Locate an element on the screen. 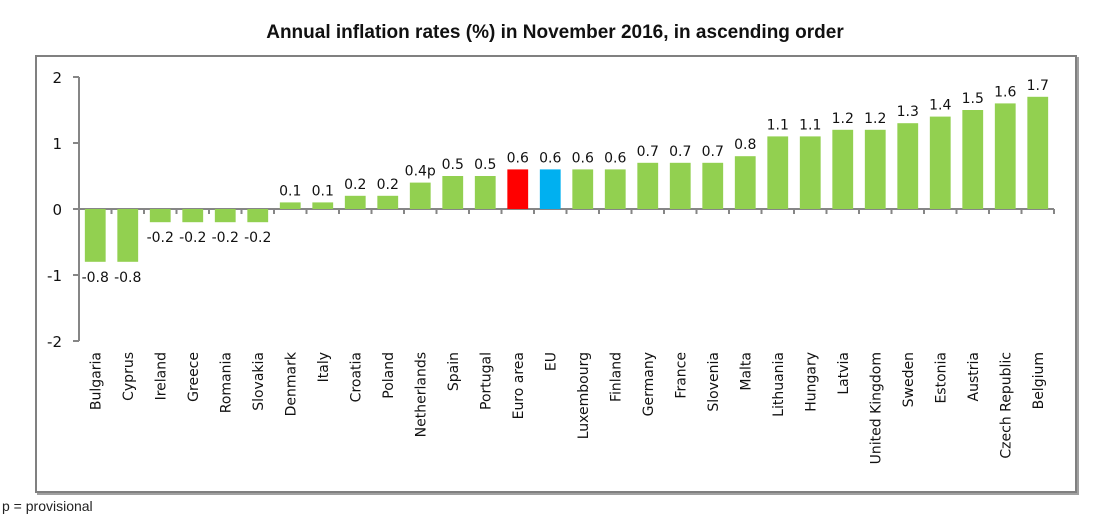 Image resolution: width=1102 pixels, height=530 pixels. bar-eu is located at coordinates (550, 189).